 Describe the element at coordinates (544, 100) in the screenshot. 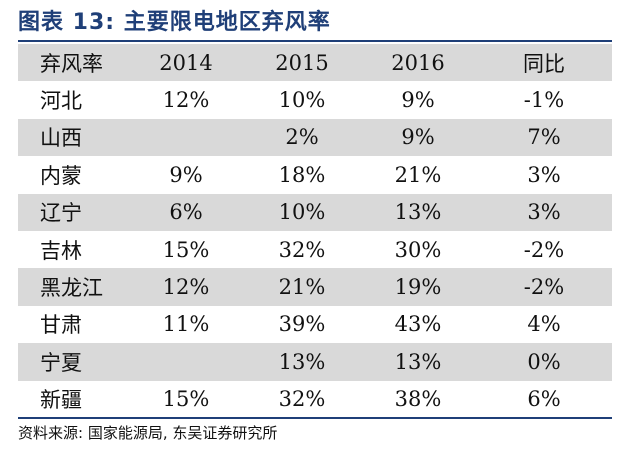

I see `change-cell: -1%` at that location.